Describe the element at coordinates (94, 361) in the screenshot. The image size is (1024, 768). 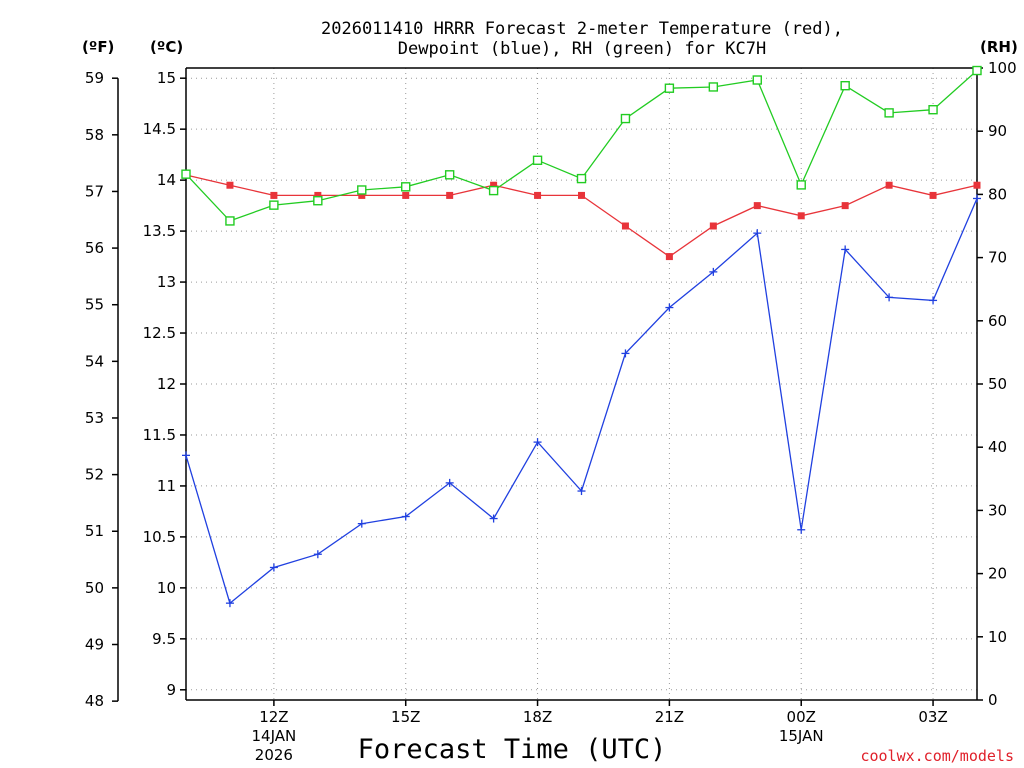
I see `fahrenheit-tick-label: 54` at that location.